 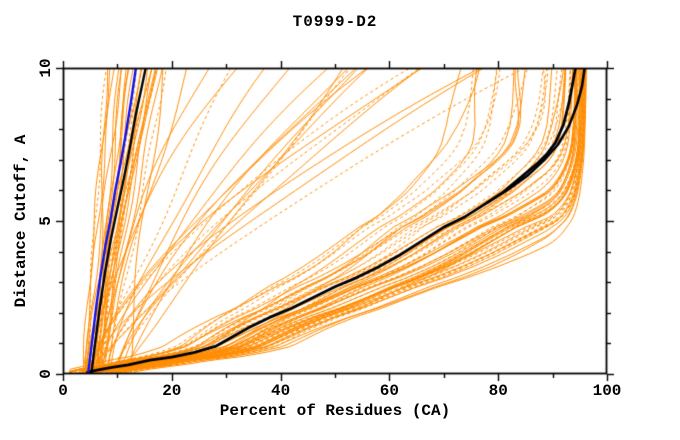 I want to click on y-tick-label: 10, so click(x=46, y=68).